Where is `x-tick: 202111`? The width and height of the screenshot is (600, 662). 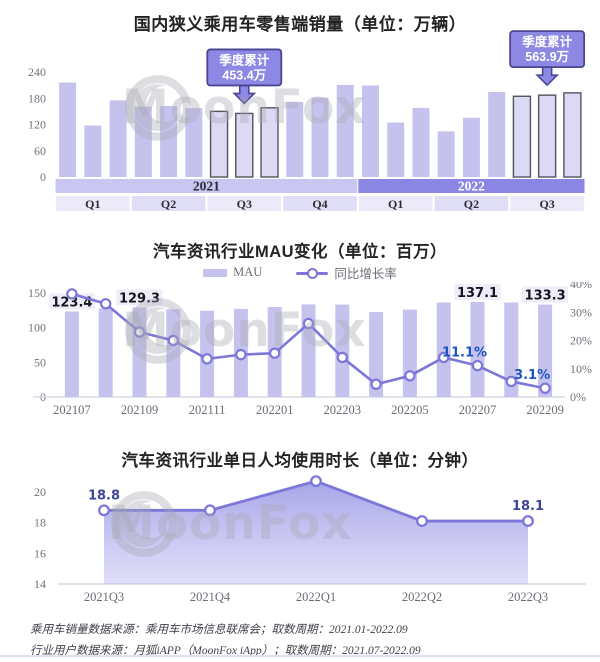 x-tick: 202111 is located at coordinates (207, 410).